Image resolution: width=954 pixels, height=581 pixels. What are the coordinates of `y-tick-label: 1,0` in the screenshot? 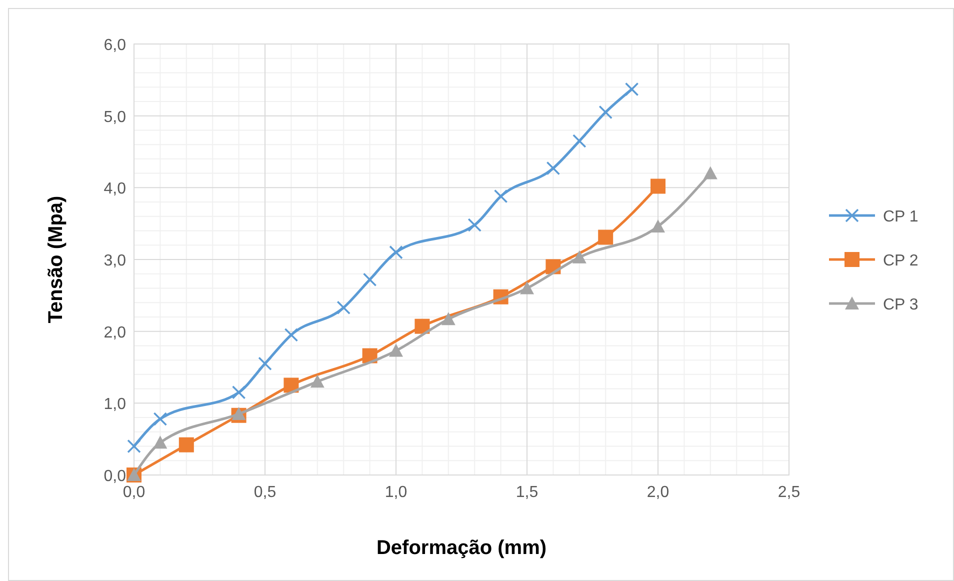 It's located at (115, 405).